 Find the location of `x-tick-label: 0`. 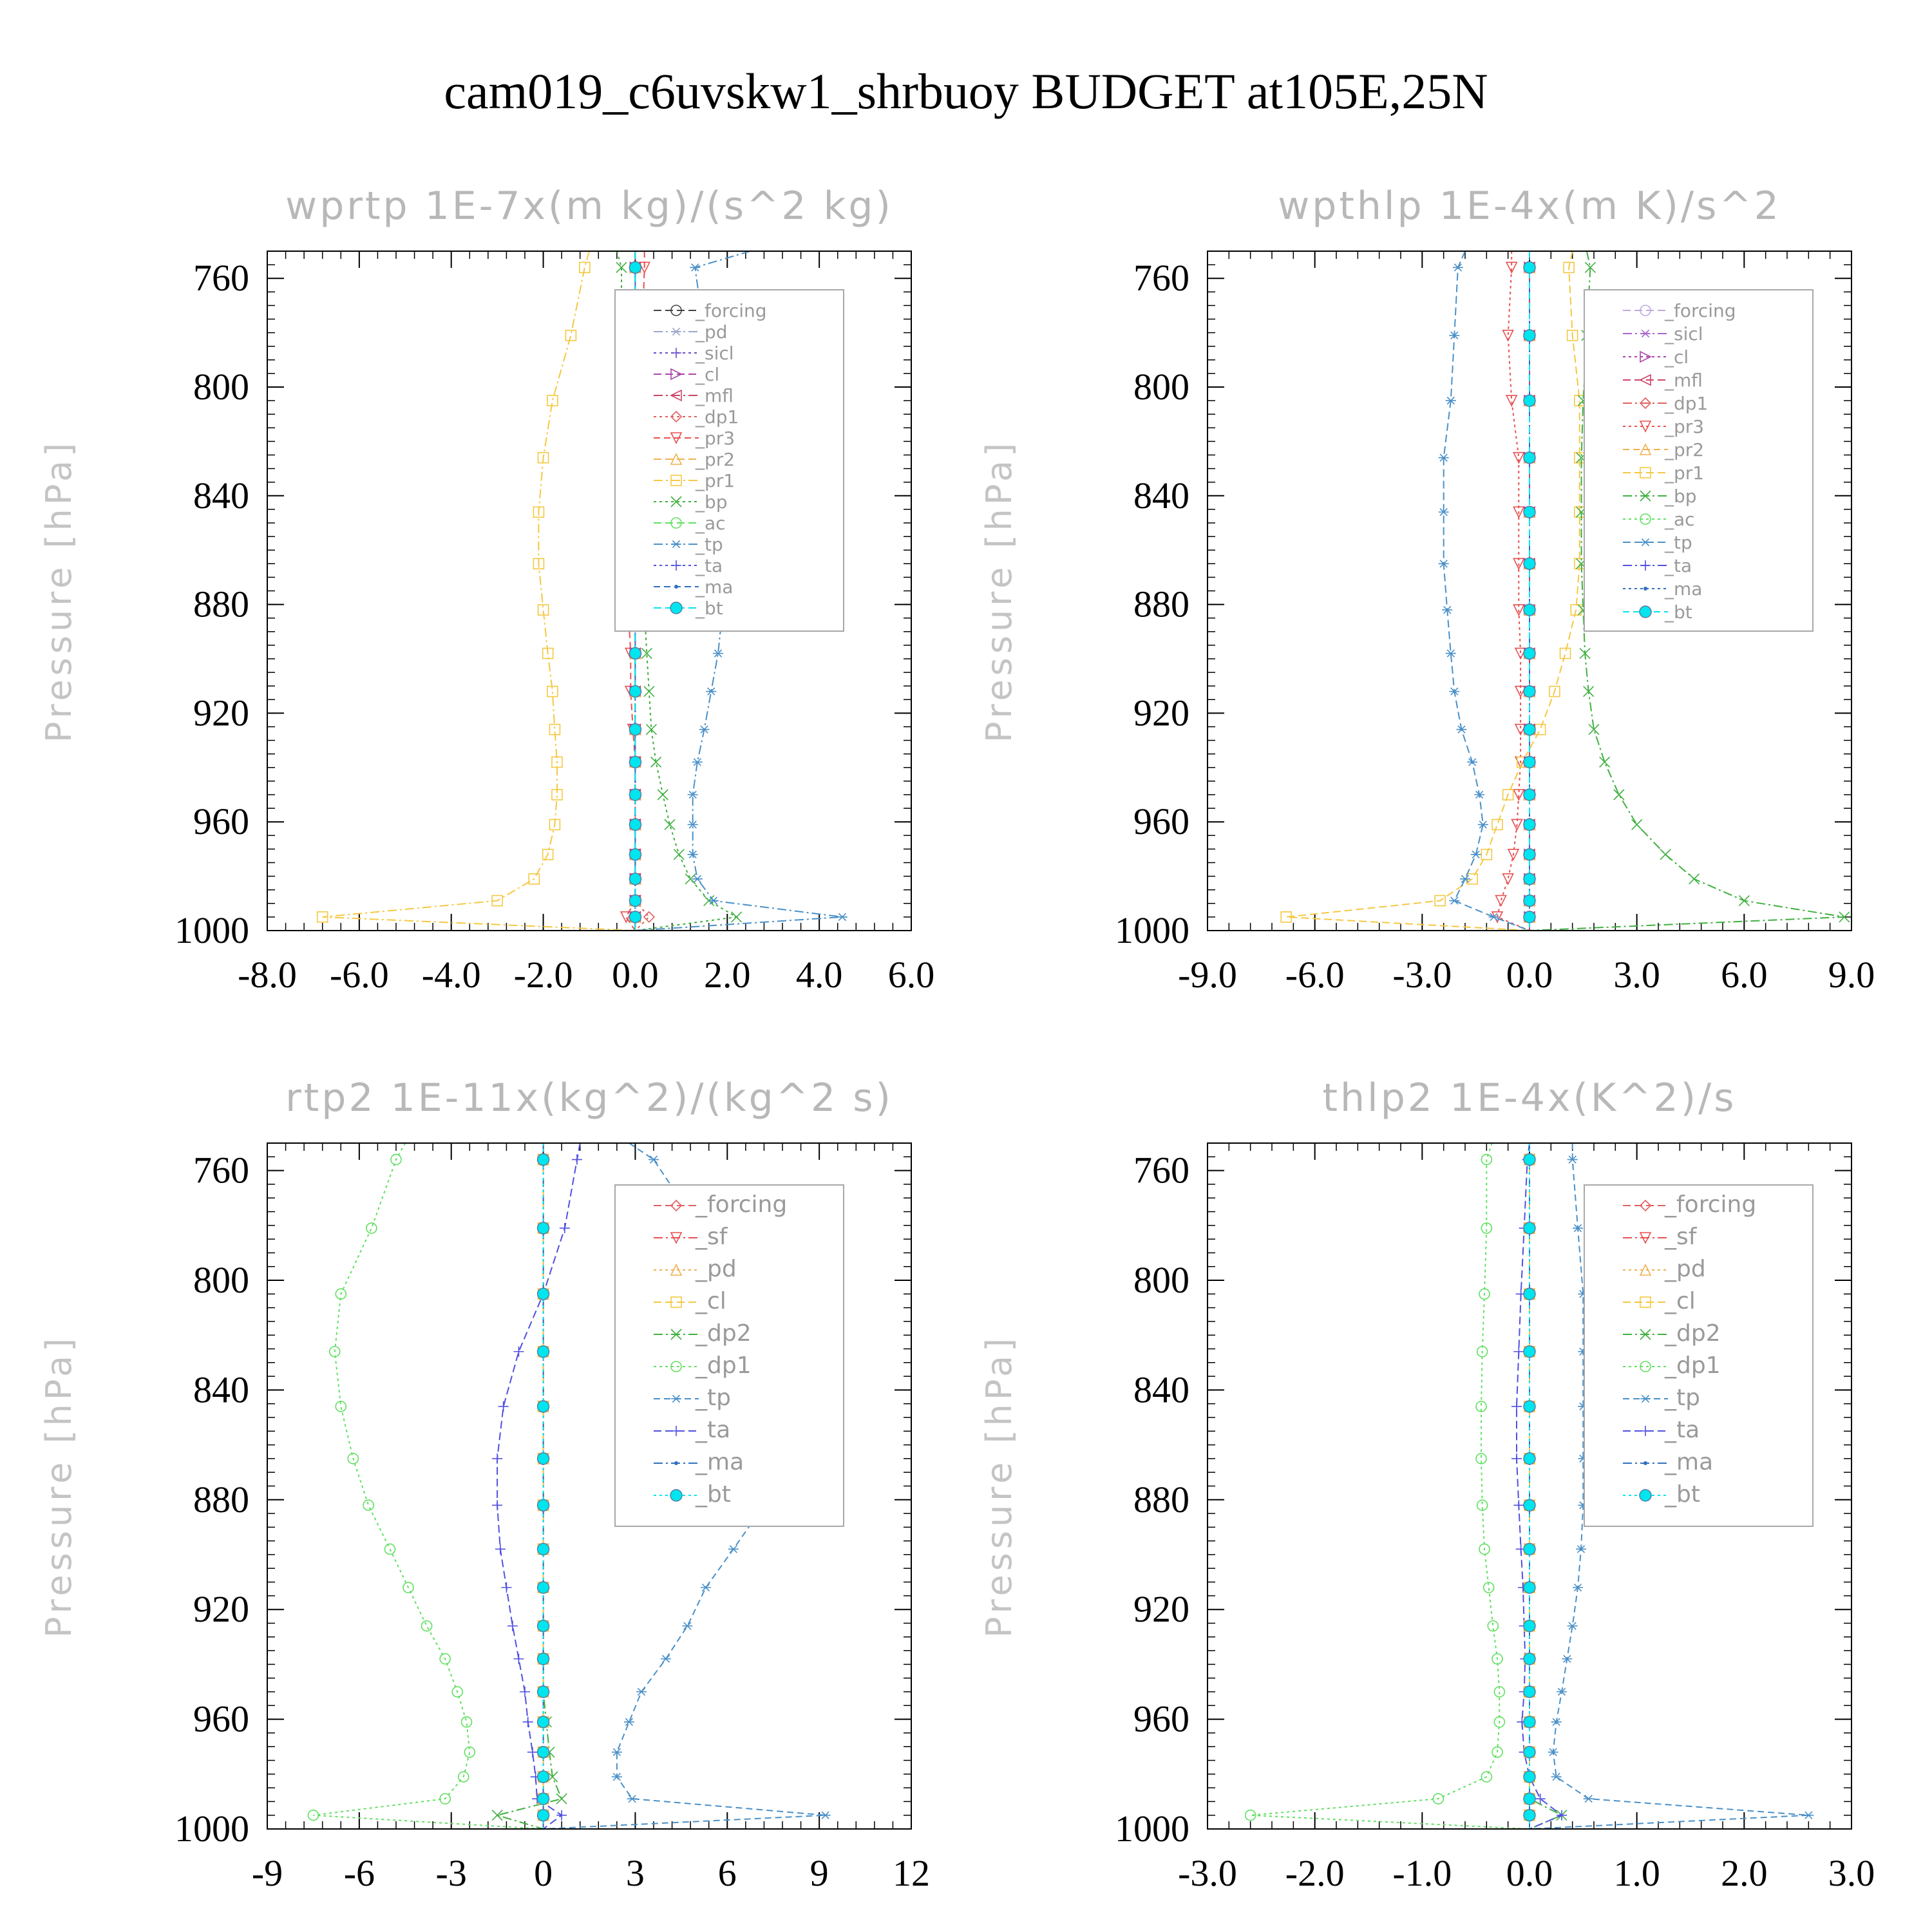

x-tick-label: 0 is located at coordinates (543, 1873).